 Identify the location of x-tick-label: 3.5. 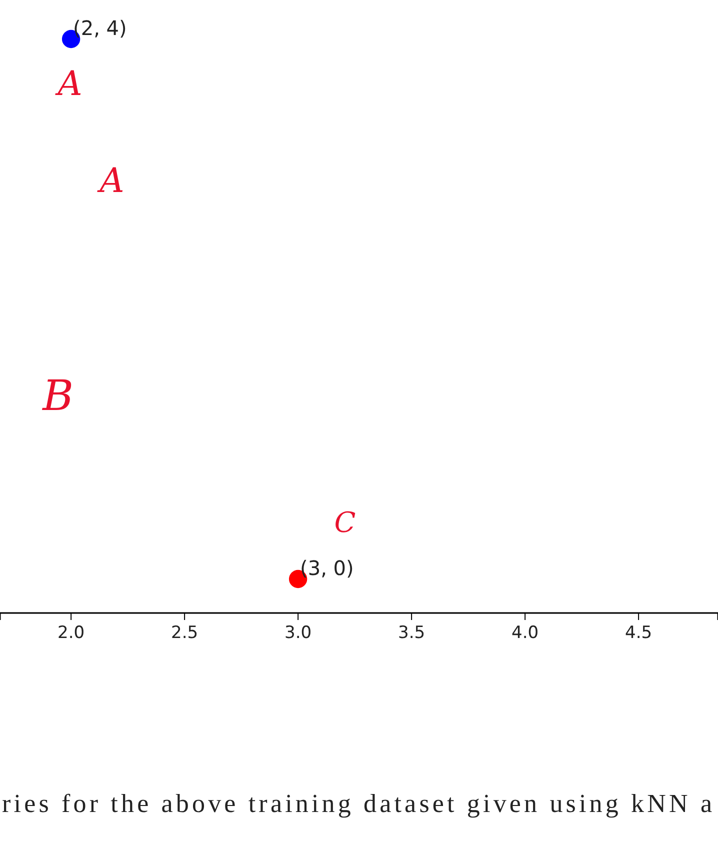
(412, 633).